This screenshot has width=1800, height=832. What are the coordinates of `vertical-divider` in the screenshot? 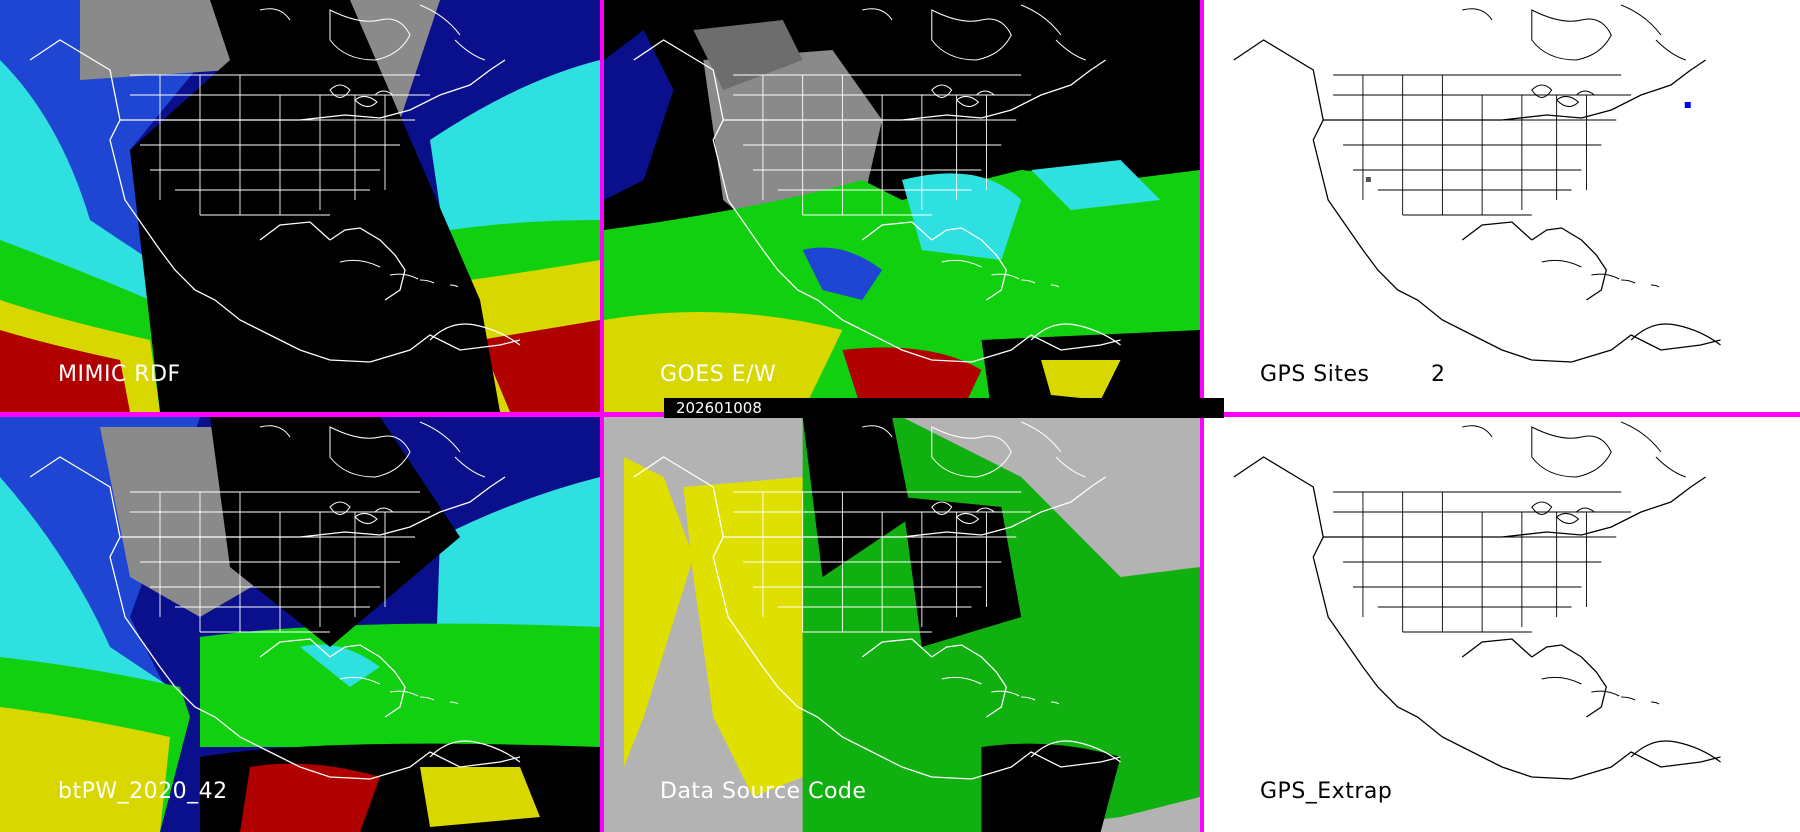 It's located at (602, 416).